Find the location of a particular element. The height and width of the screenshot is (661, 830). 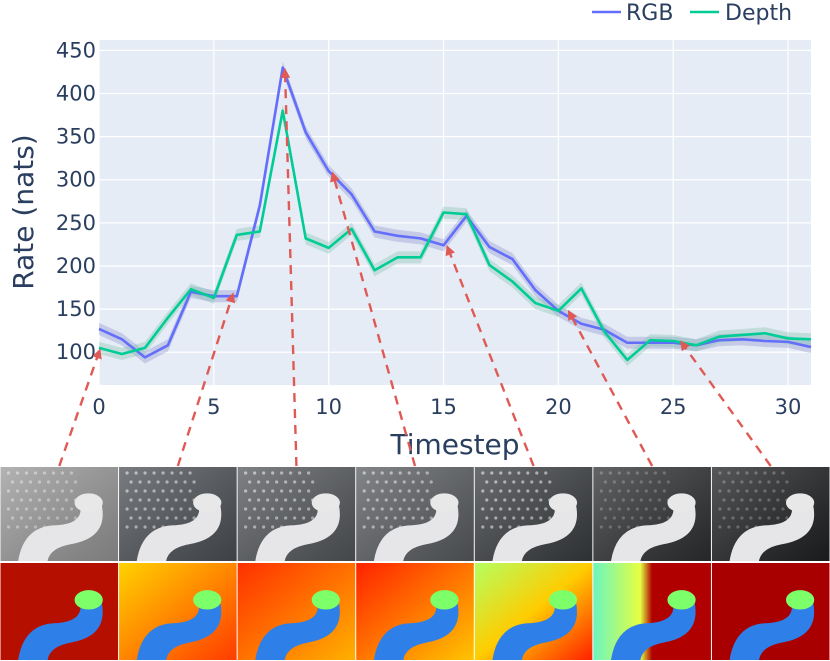

y-tick-label: 400 is located at coordinates (76, 93).